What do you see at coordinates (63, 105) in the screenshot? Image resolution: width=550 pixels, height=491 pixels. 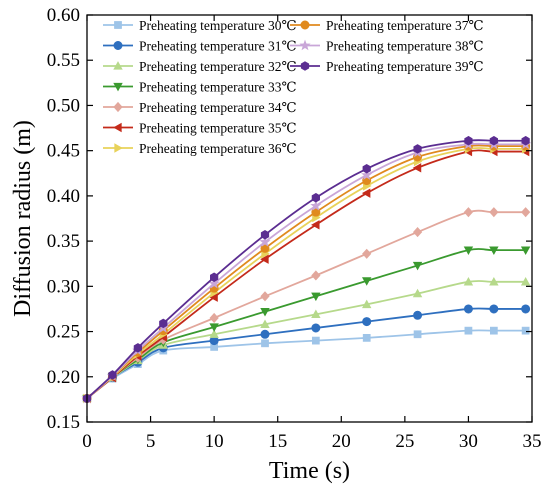 I see `y-tick-label: 0.50` at bounding box center [63, 105].